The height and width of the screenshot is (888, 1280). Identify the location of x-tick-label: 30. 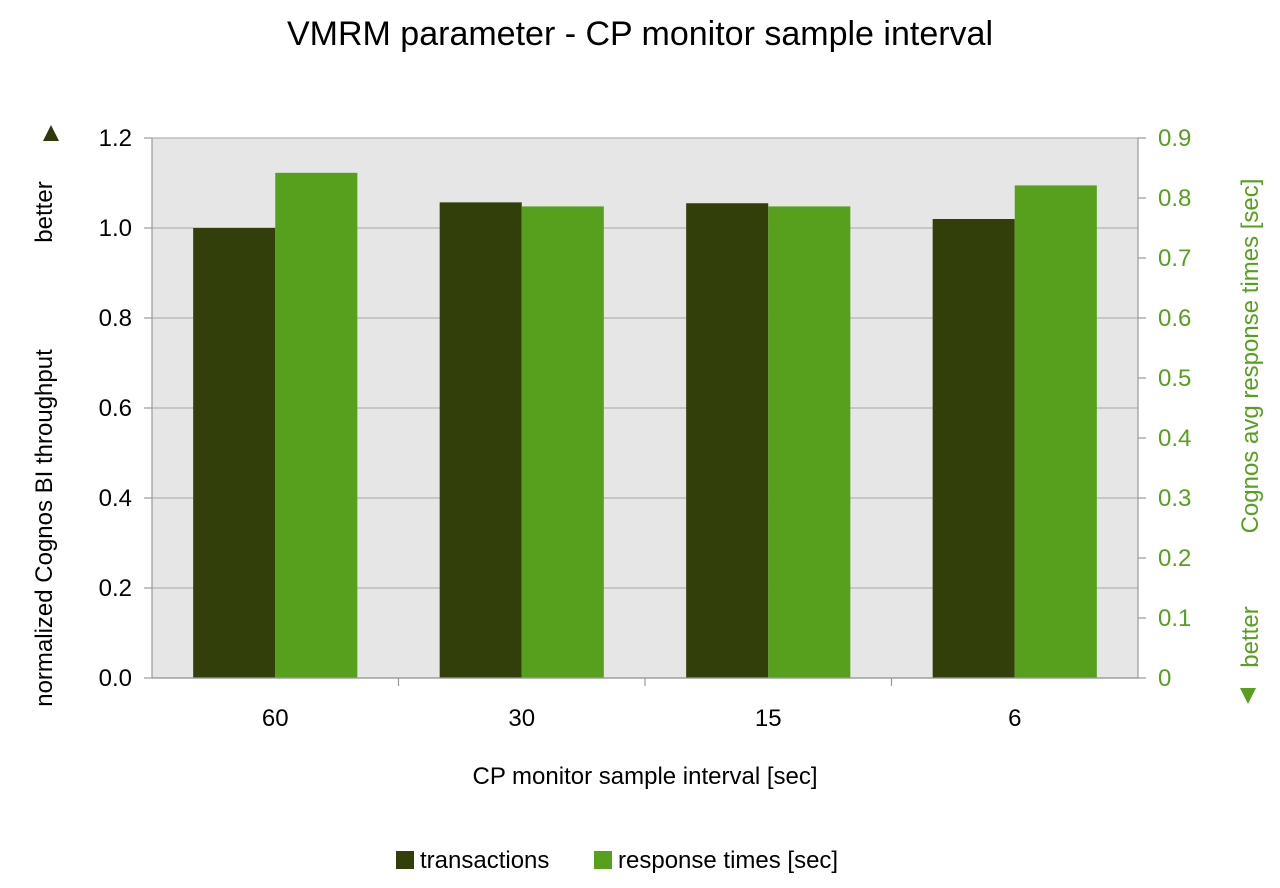
(521, 718).